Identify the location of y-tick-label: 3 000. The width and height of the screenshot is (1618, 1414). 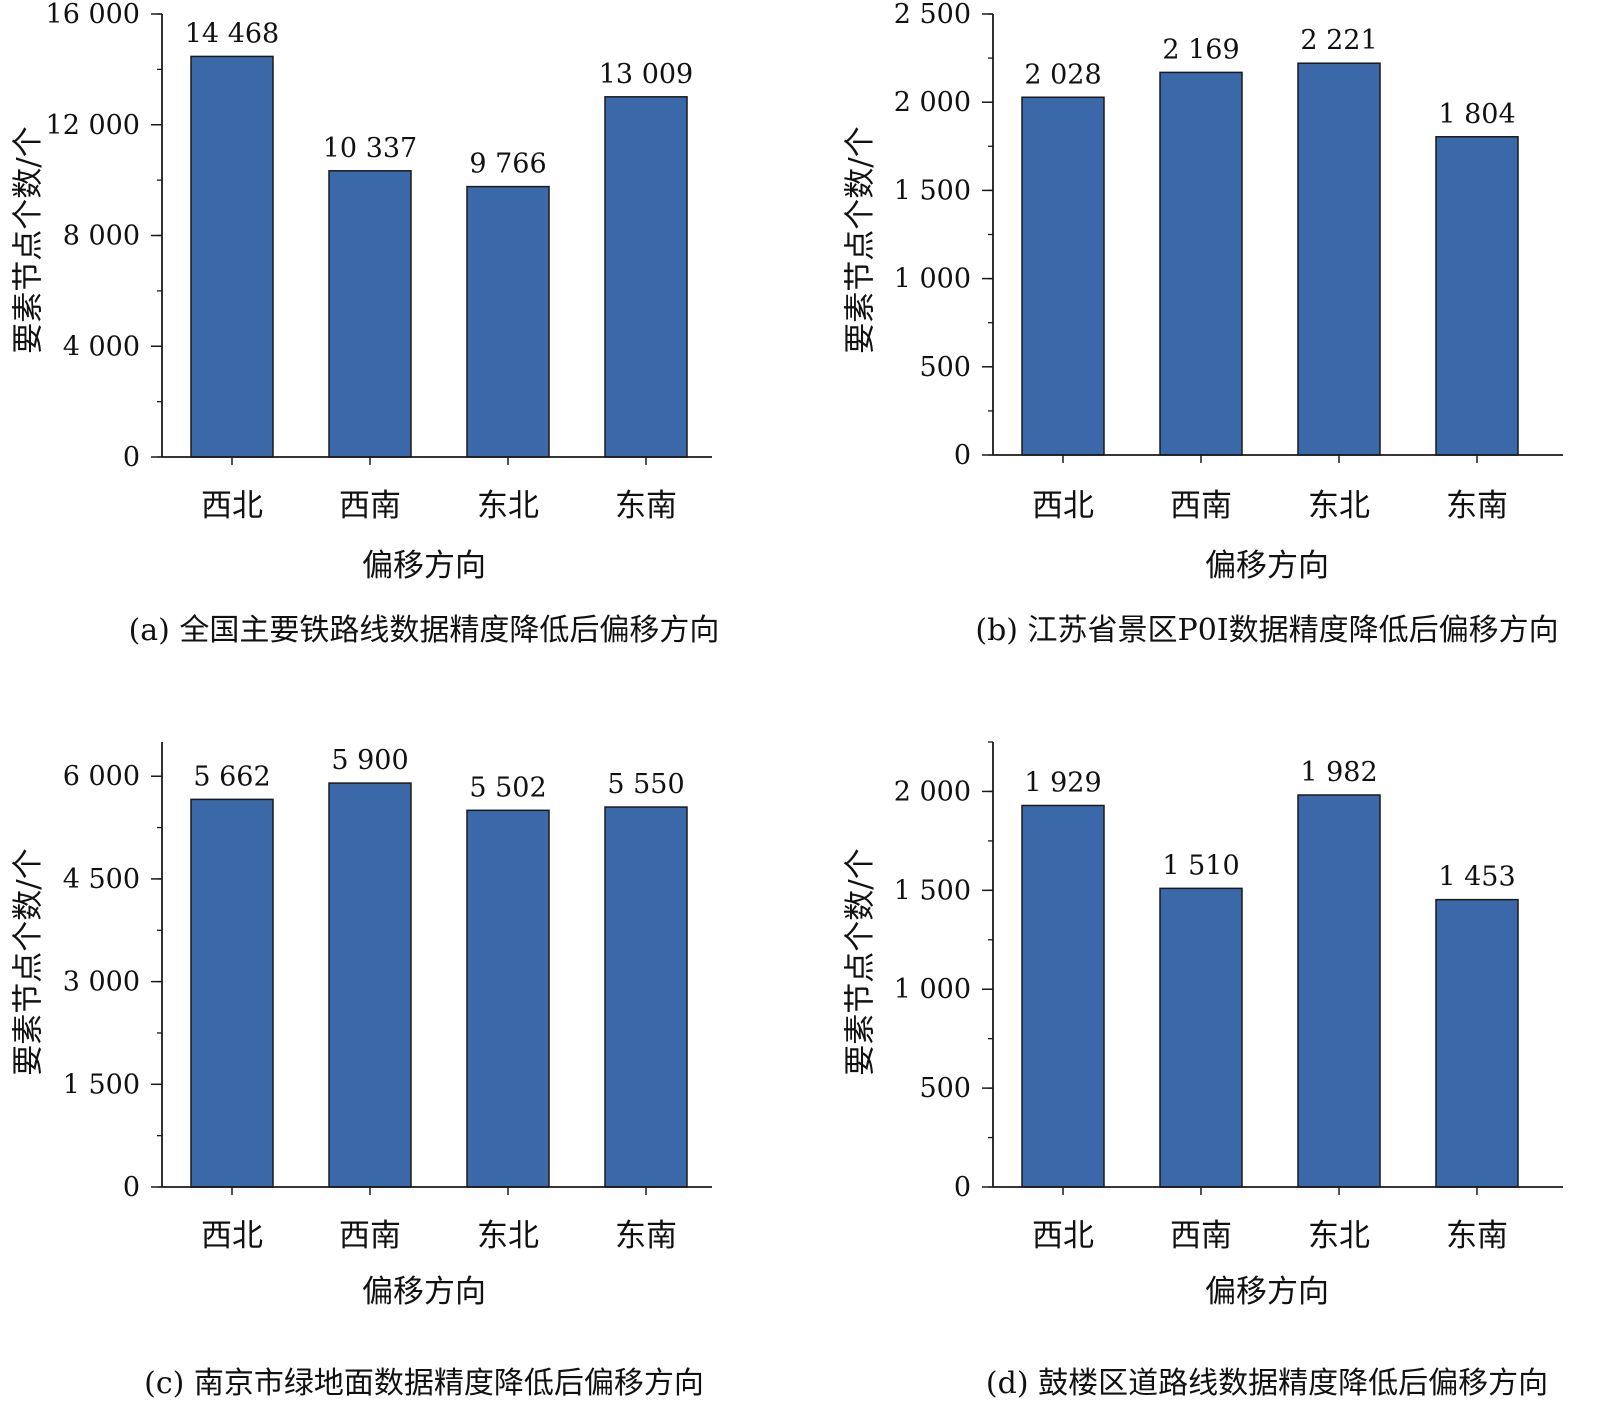
(101, 982).